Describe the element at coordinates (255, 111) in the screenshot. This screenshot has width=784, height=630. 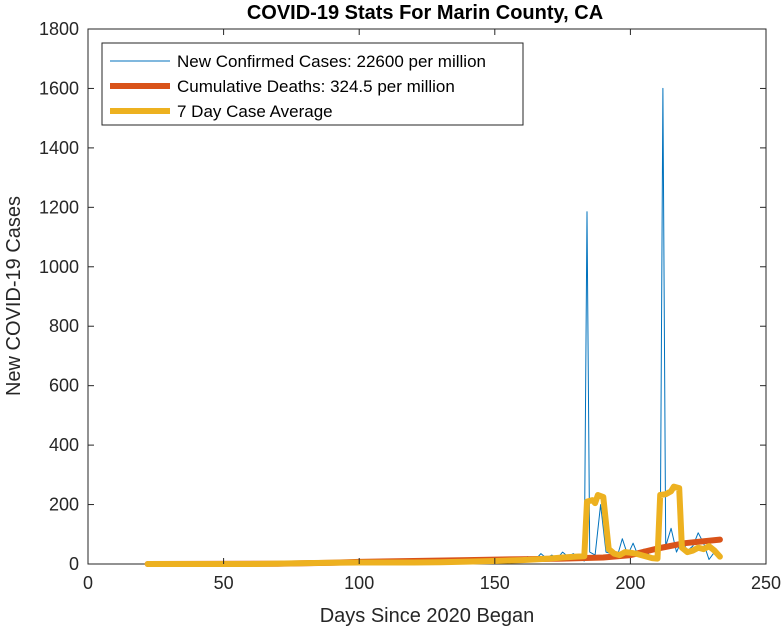
I see `legend-label-3: 7 Day Case Average` at that location.